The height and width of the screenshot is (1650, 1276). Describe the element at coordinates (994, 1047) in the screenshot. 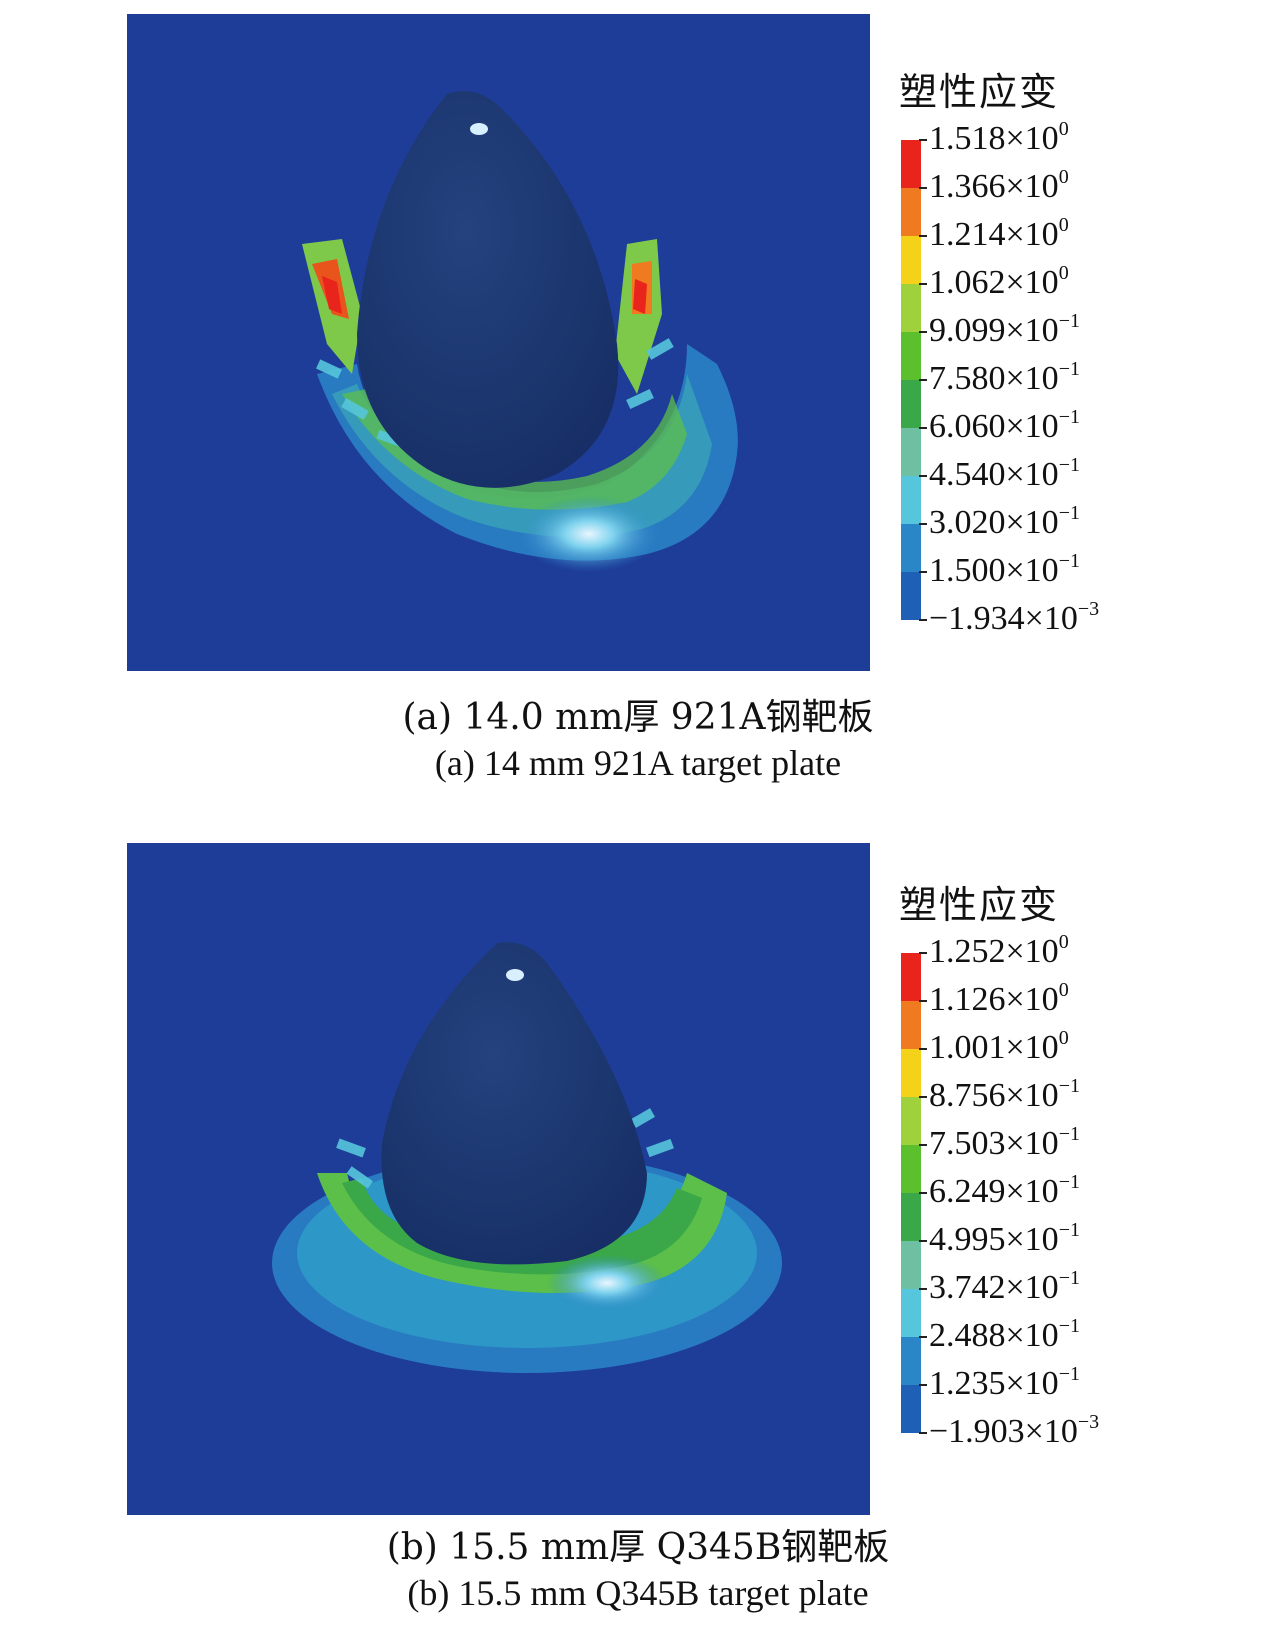

I see `tick-mantissa: 1.001×10` at that location.